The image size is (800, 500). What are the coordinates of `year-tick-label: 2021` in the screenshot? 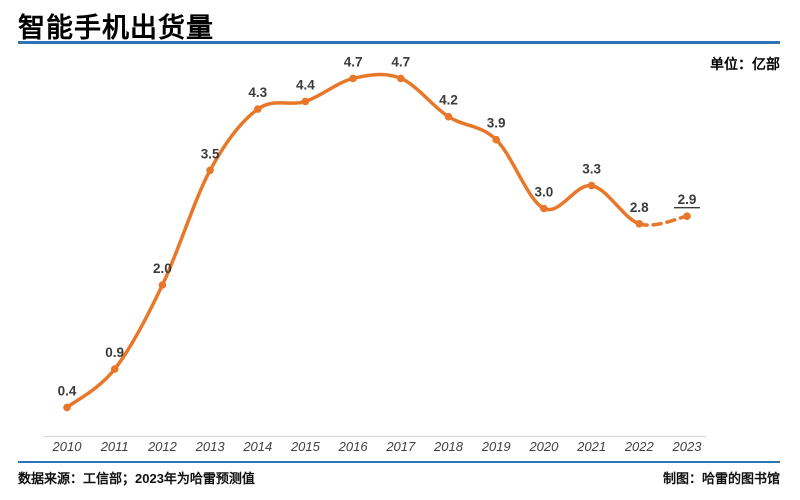 It's located at (591, 446).